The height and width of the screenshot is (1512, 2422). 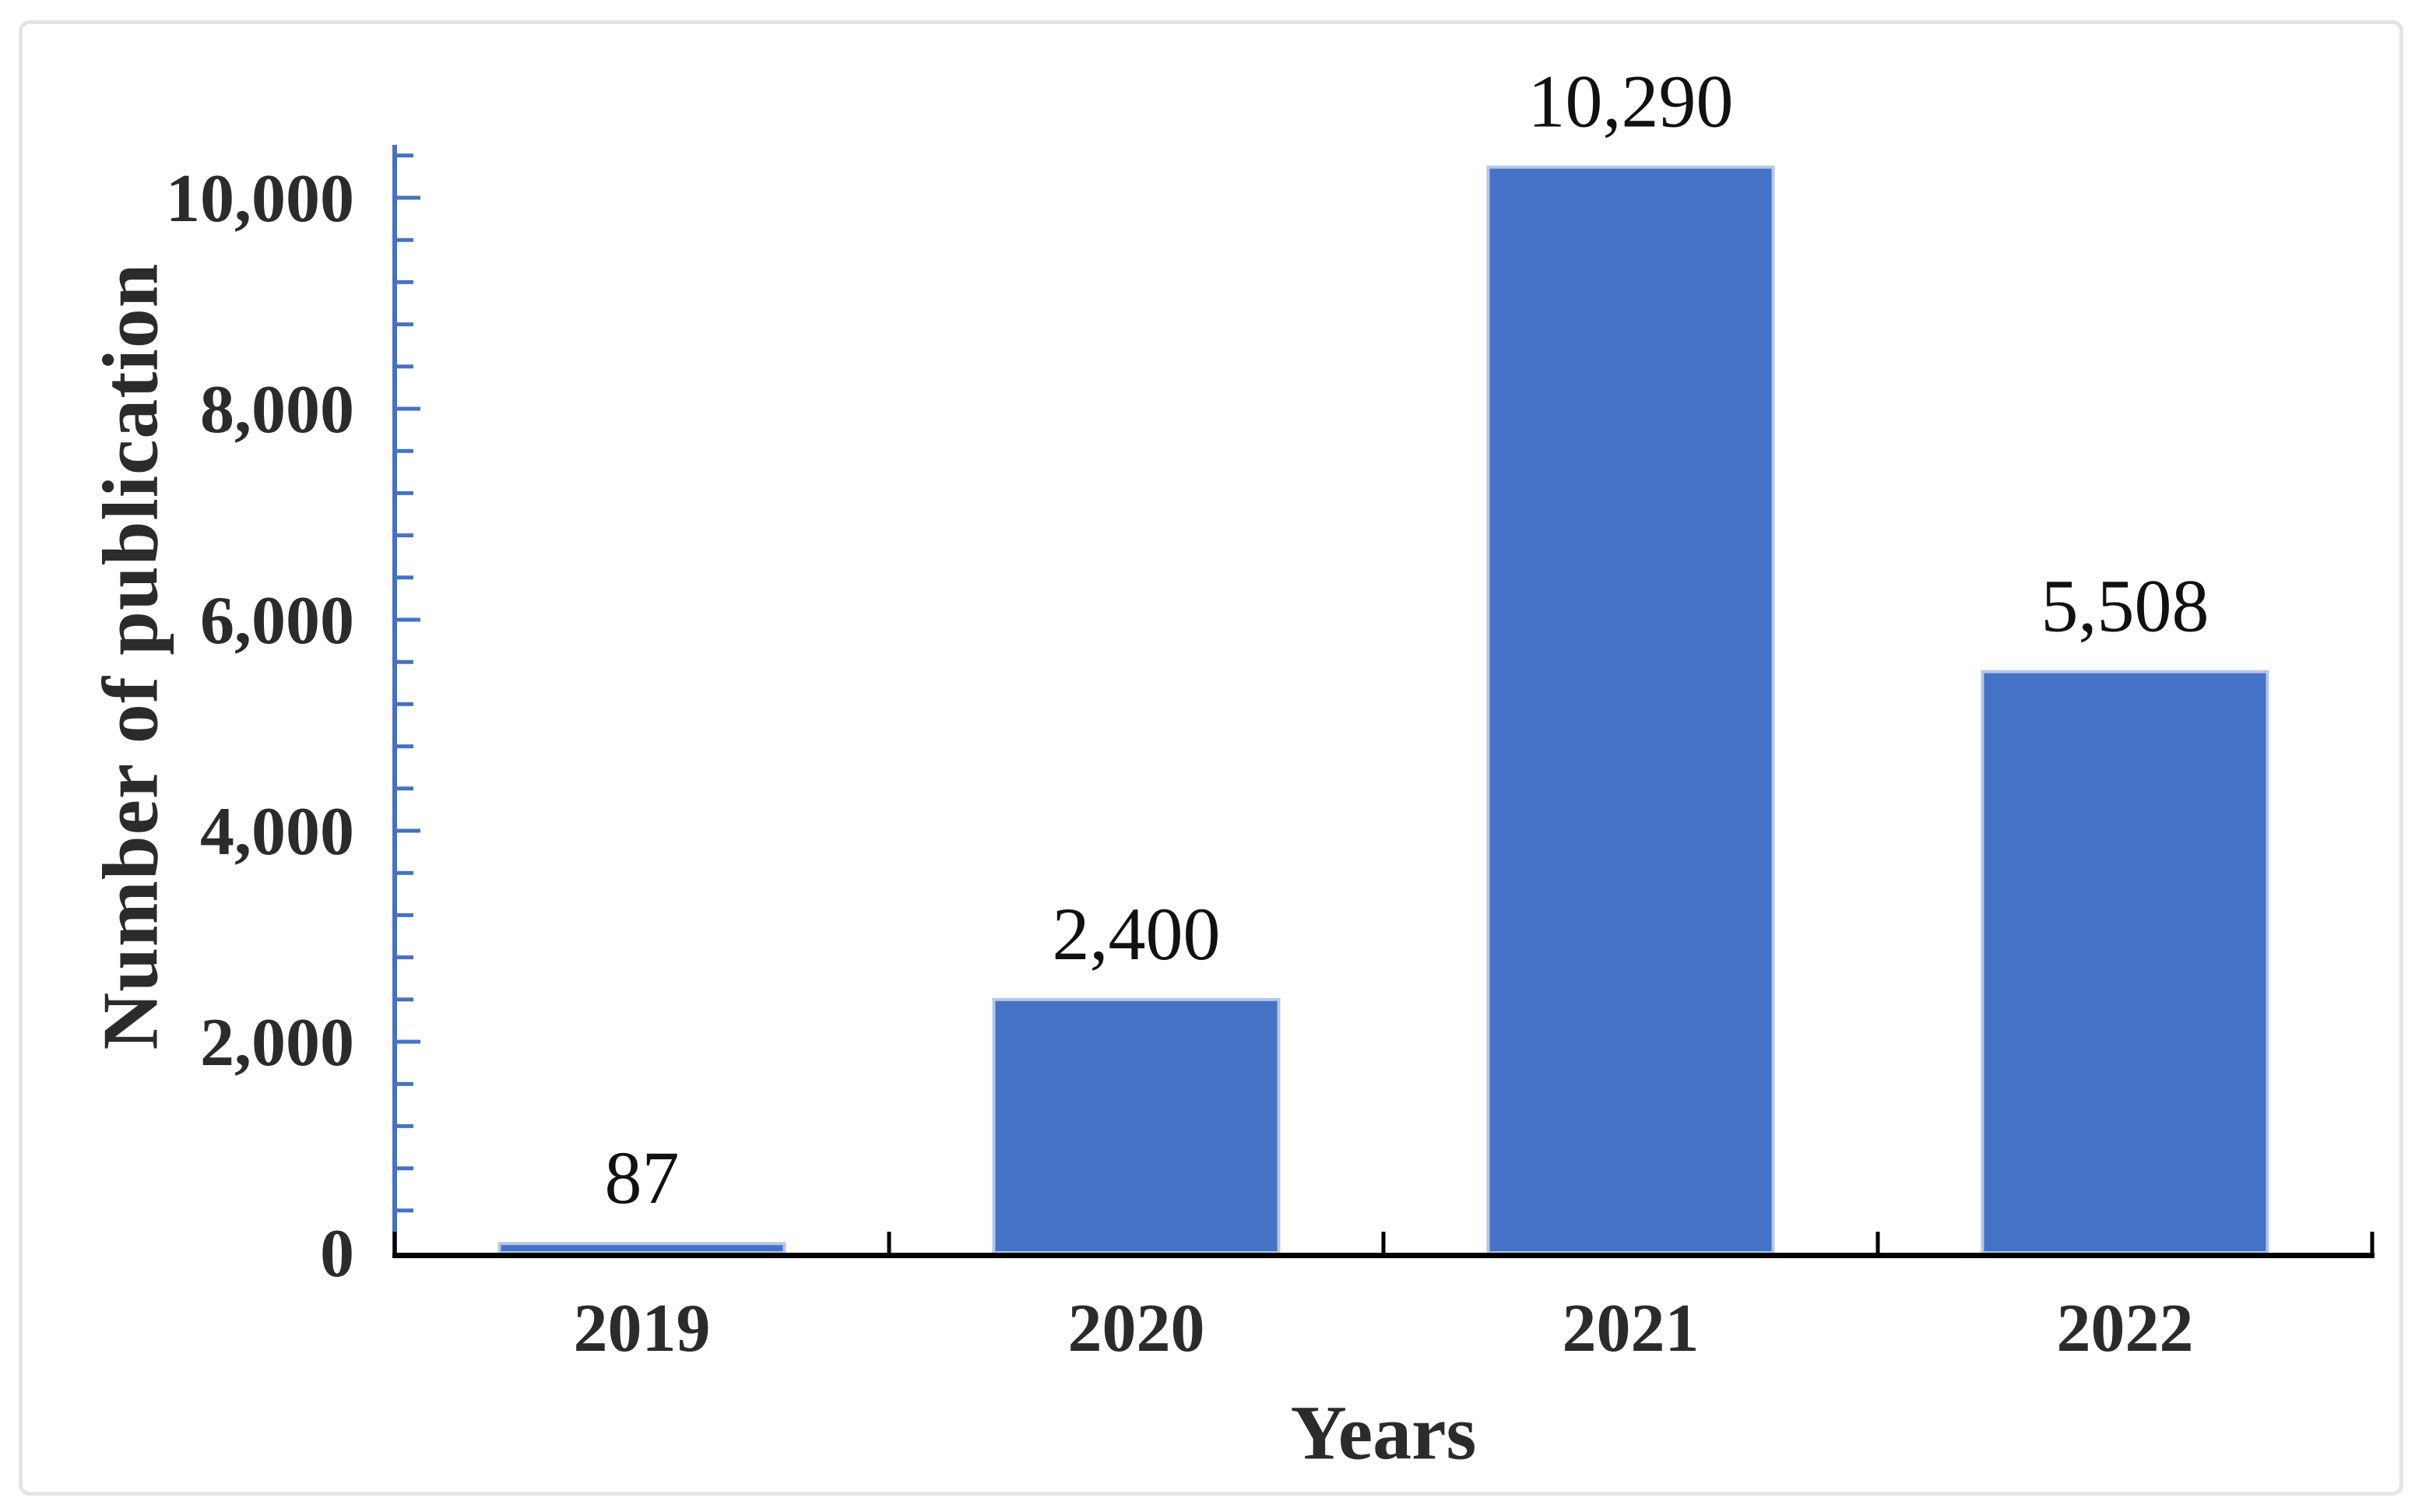 What do you see at coordinates (1136, 1126) in the screenshot?
I see `bar-2020` at bounding box center [1136, 1126].